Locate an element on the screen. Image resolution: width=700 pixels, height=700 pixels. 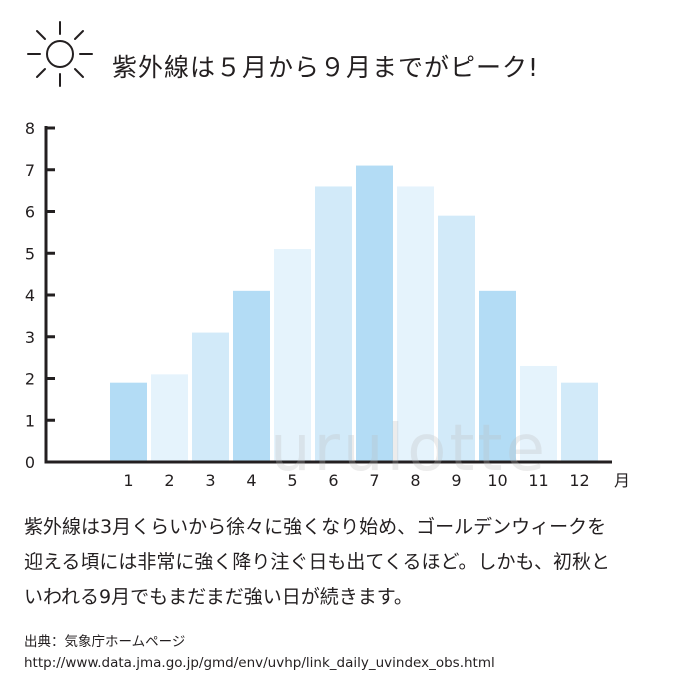
y-tick-label: 8 is located at coordinates (30, 128).